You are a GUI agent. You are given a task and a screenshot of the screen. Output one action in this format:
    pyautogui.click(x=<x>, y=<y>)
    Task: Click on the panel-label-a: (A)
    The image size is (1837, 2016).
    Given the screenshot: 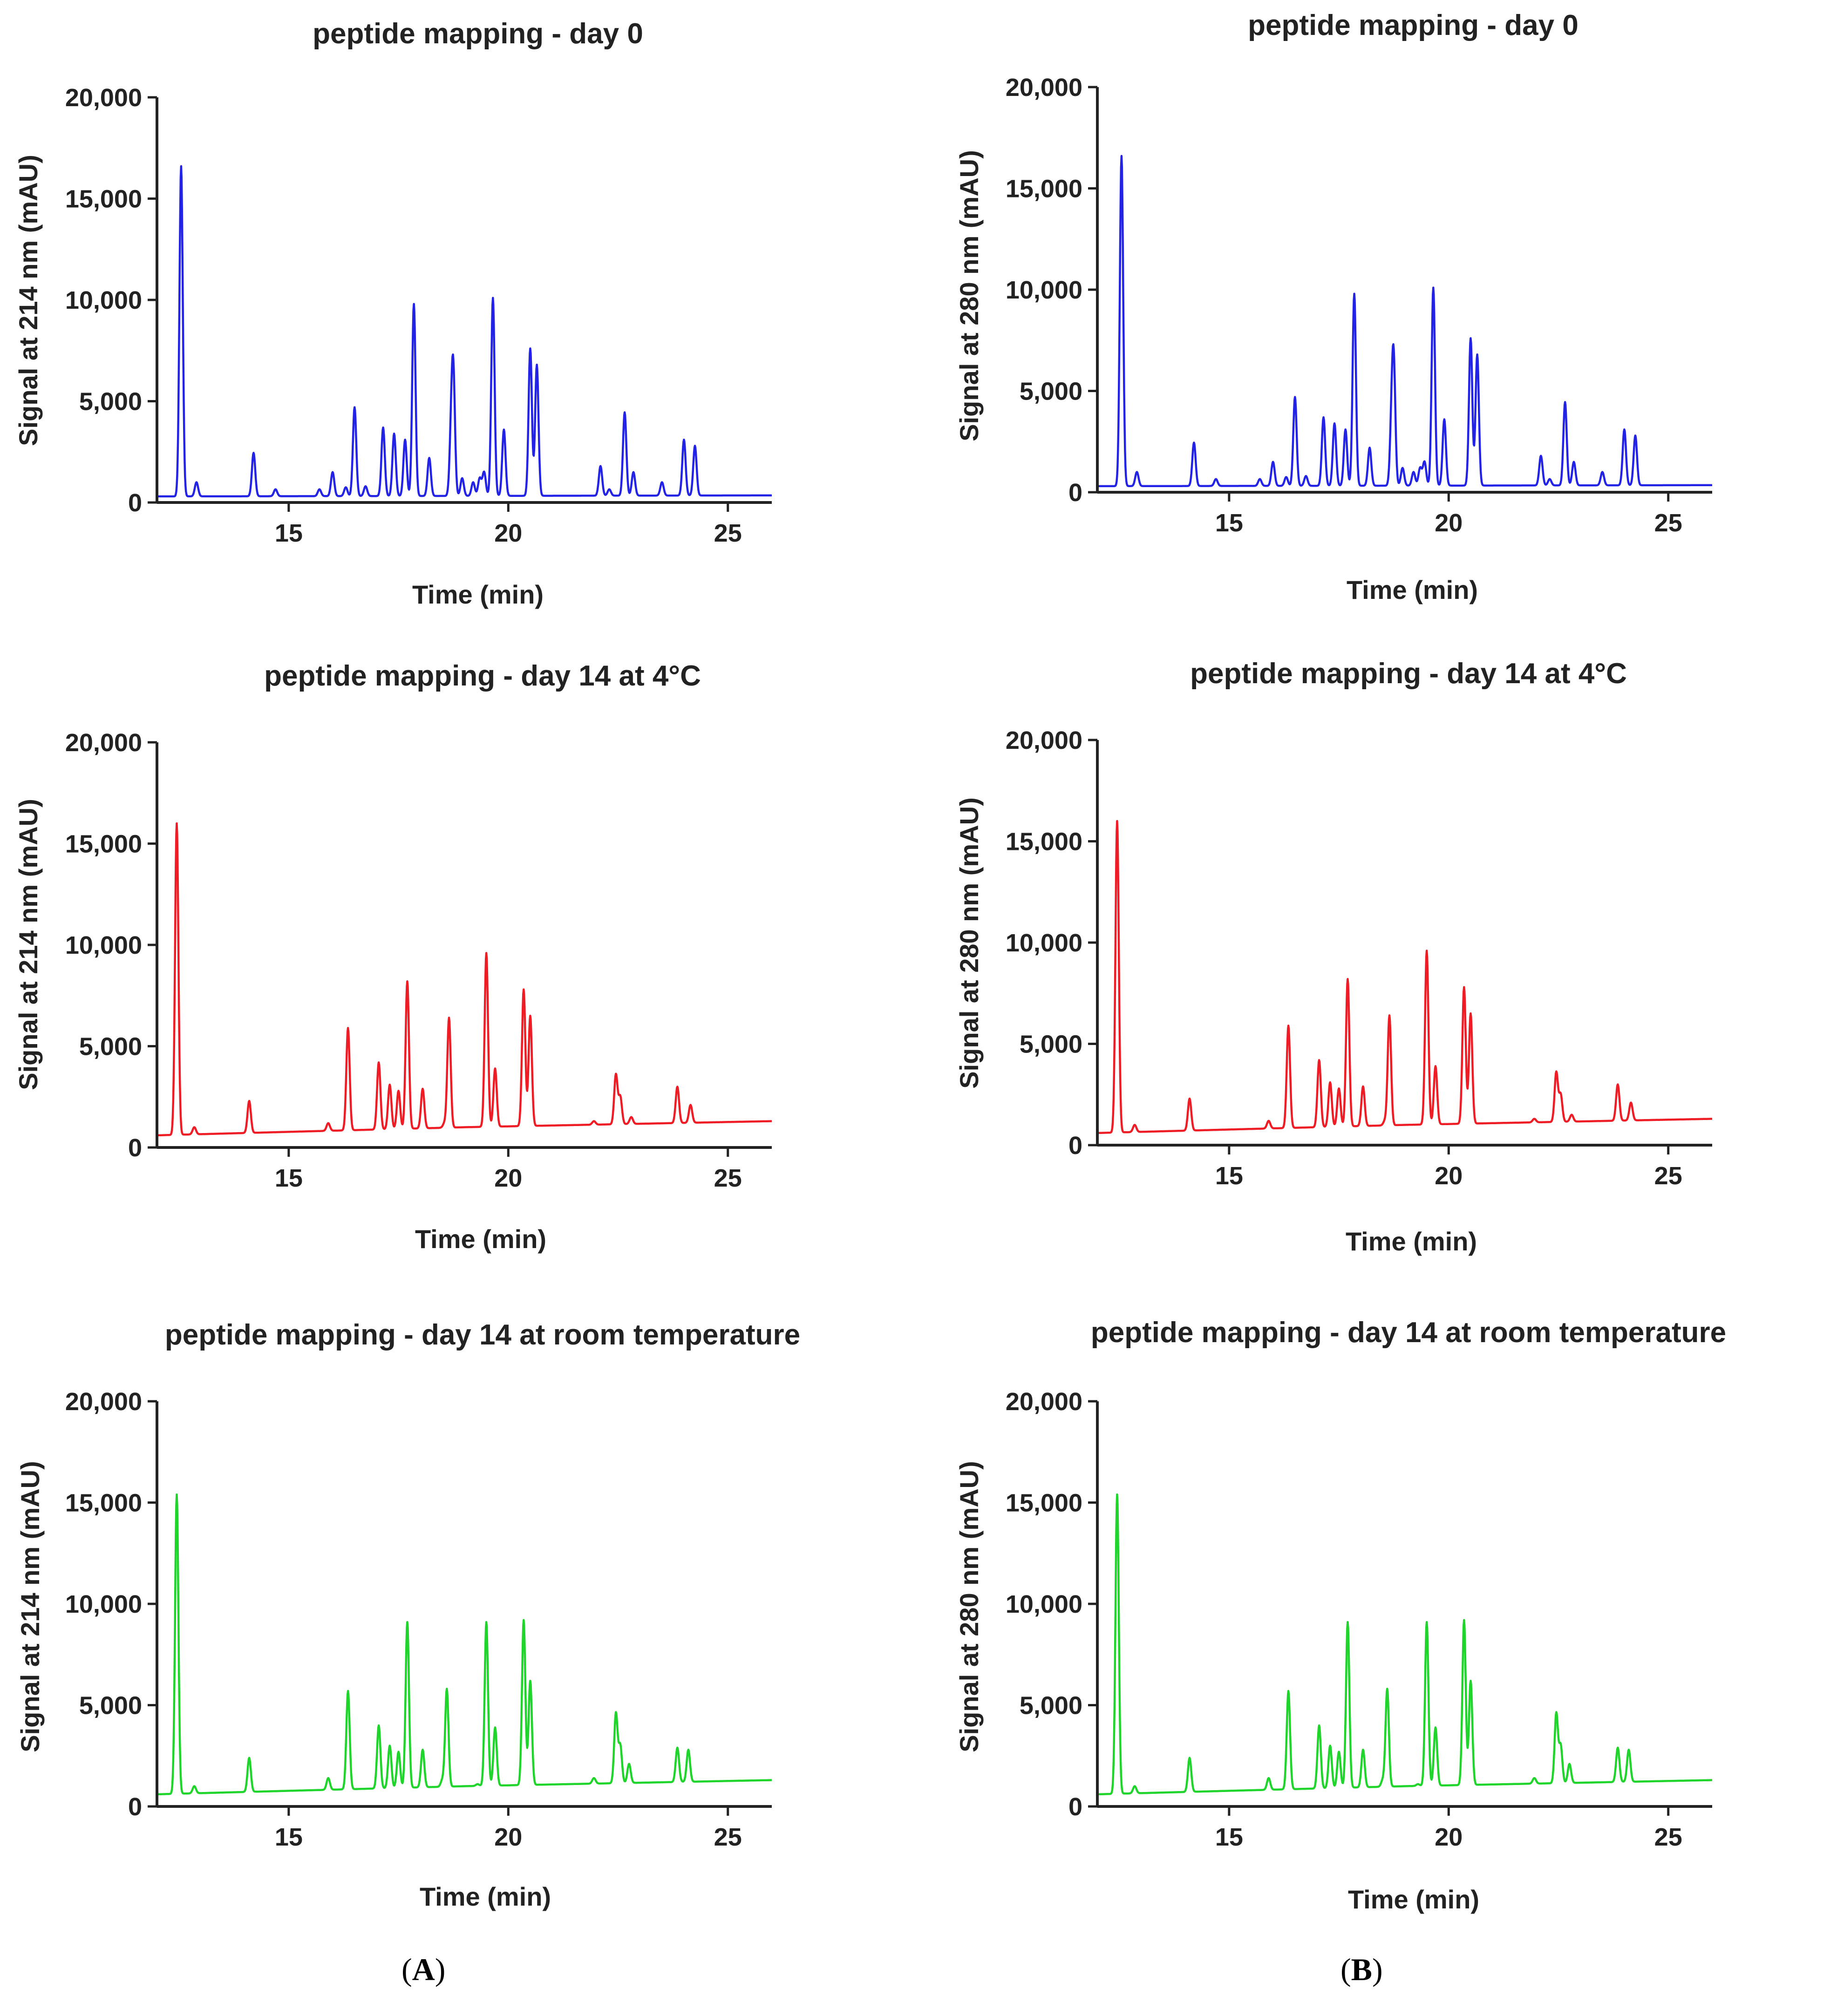 What is the action you would take?
    pyautogui.click(x=423, y=1969)
    